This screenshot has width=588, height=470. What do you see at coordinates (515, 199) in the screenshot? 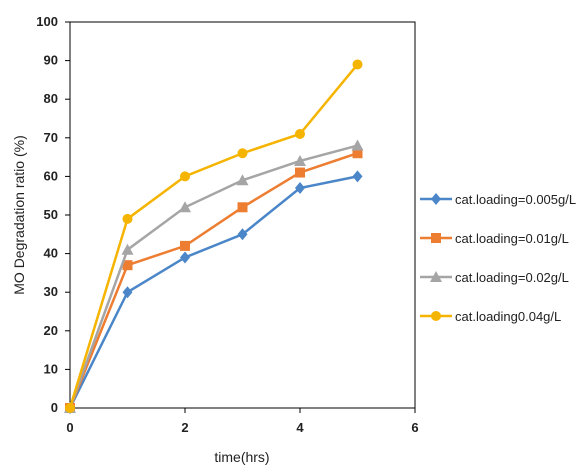
I see `legend-label: cat.loading=0.005g/L` at bounding box center [515, 199].